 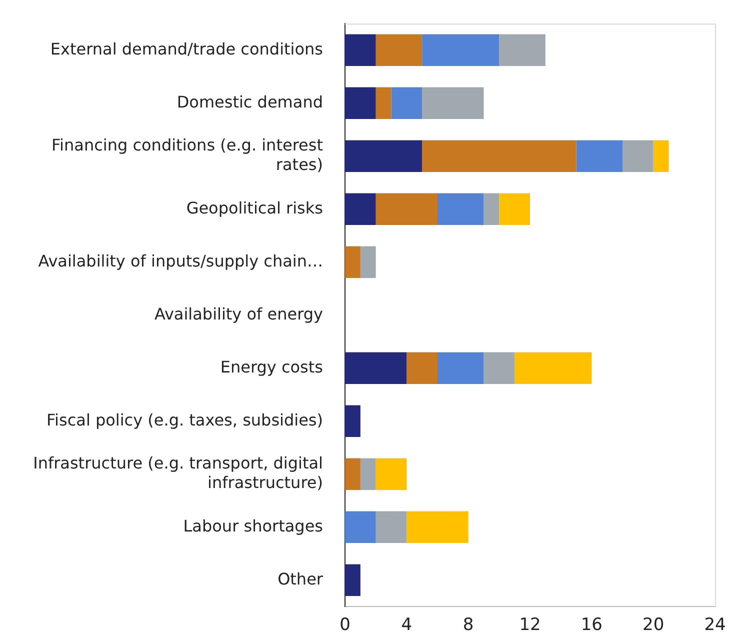 What do you see at coordinates (271, 366) in the screenshot?
I see `y-tick-label: Energy costs` at bounding box center [271, 366].